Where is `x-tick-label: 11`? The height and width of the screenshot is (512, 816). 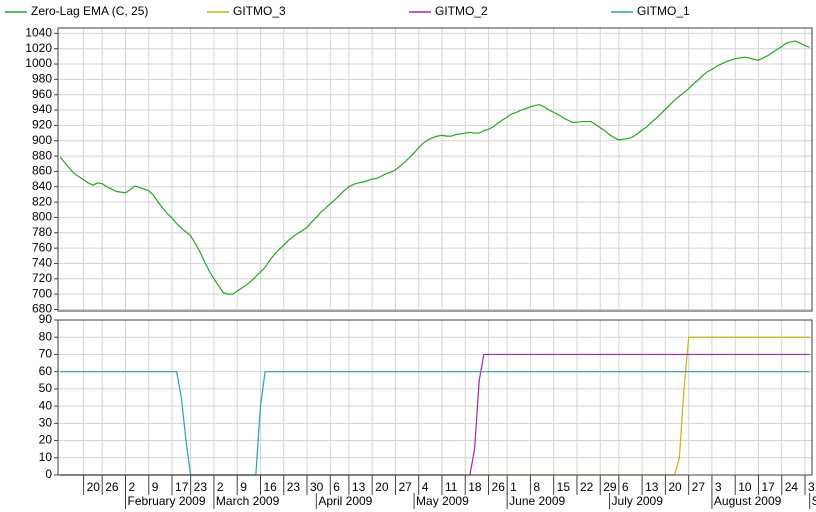
x-tick-label: 11 is located at coordinates (451, 487).